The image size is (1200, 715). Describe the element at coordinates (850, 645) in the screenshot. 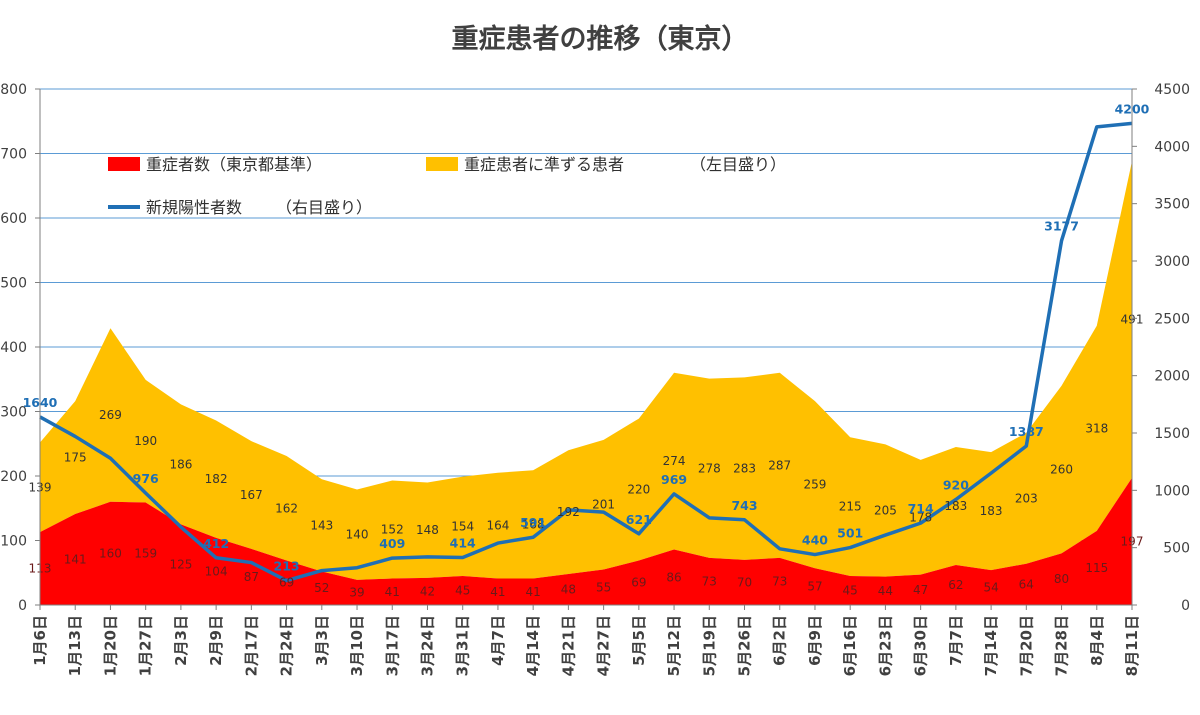

I see `x-tick-label: 6月16日` at that location.